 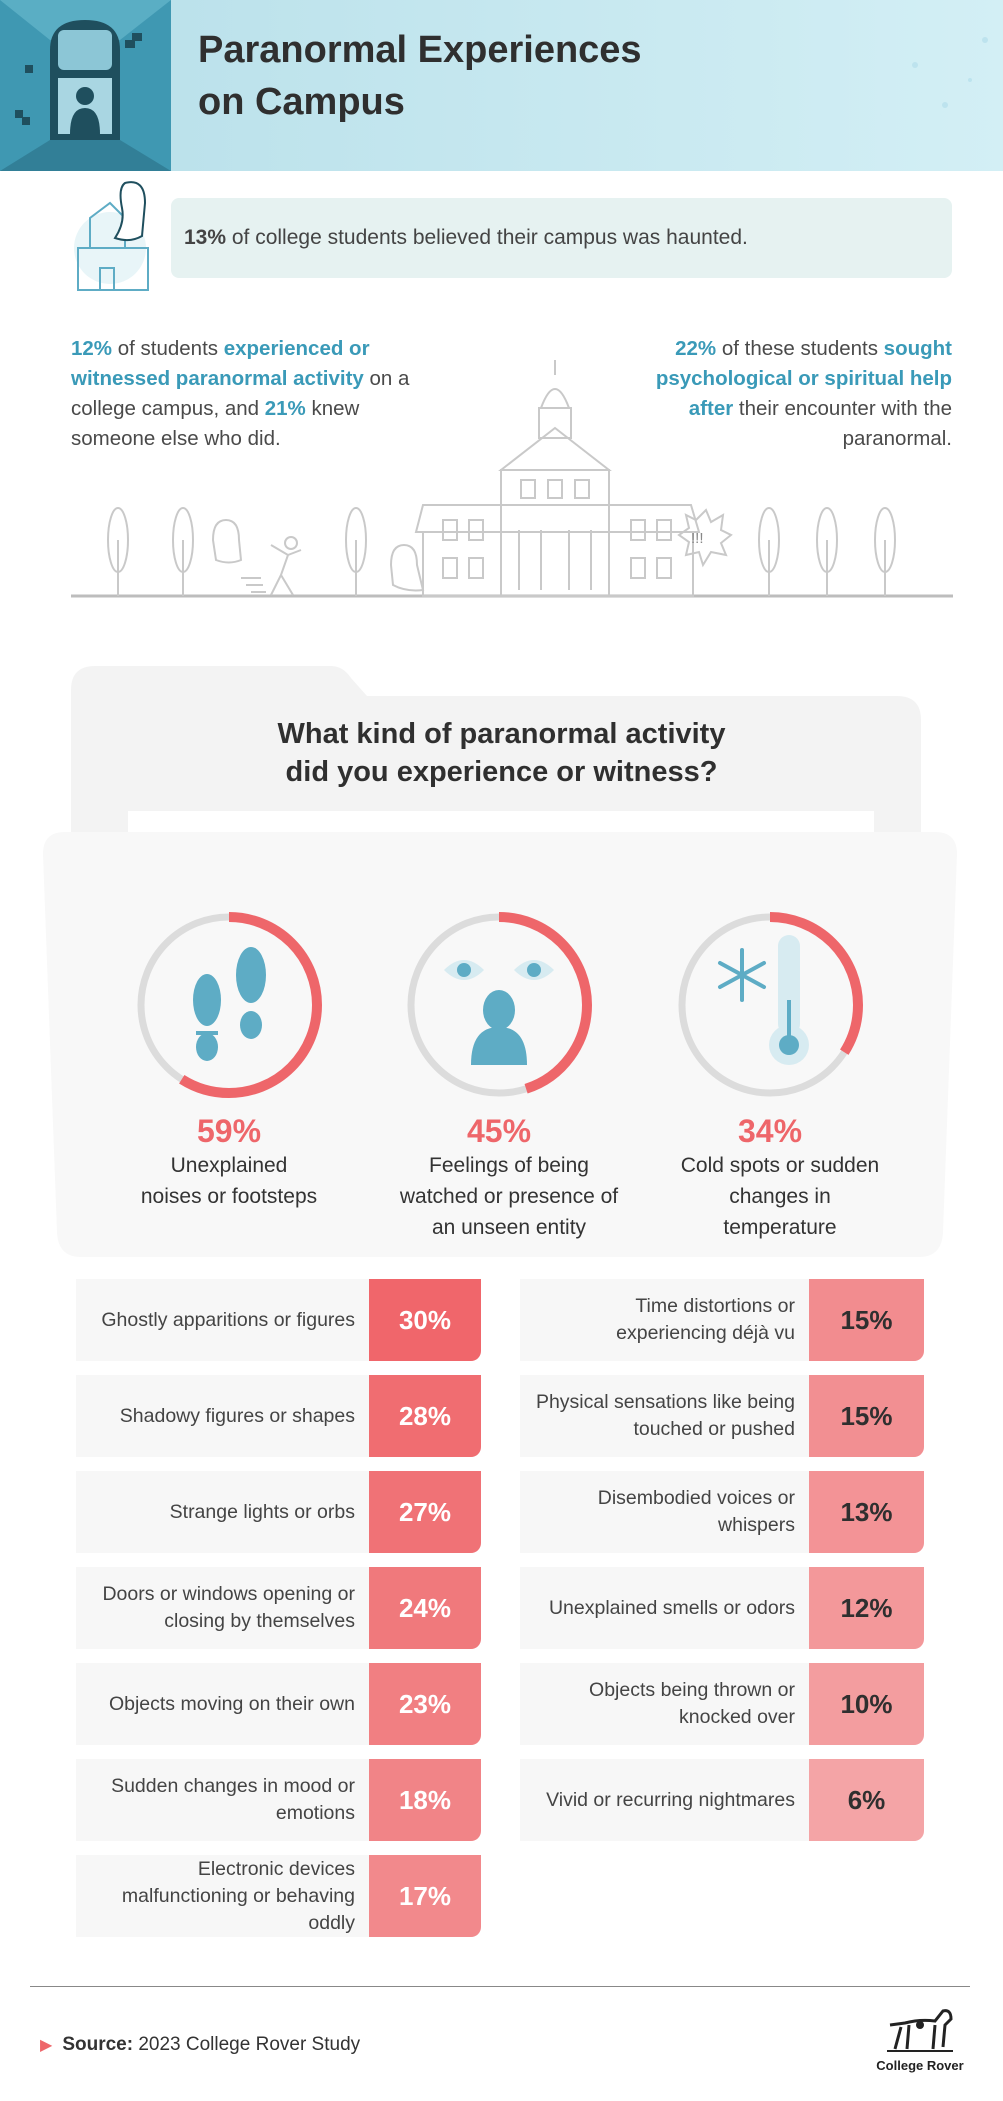 I want to click on footprints-icon, so click(x=229, y=1004).